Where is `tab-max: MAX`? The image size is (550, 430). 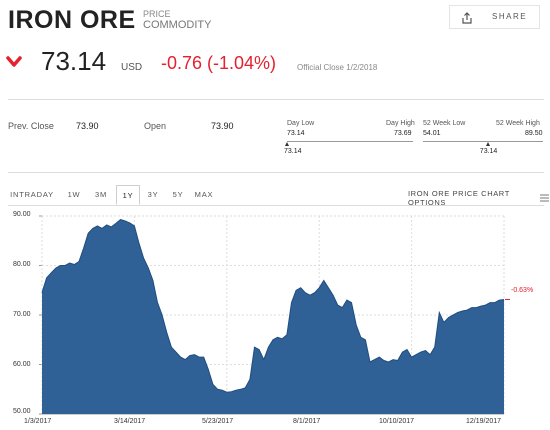
tab-max: MAX is located at coordinates (204, 194).